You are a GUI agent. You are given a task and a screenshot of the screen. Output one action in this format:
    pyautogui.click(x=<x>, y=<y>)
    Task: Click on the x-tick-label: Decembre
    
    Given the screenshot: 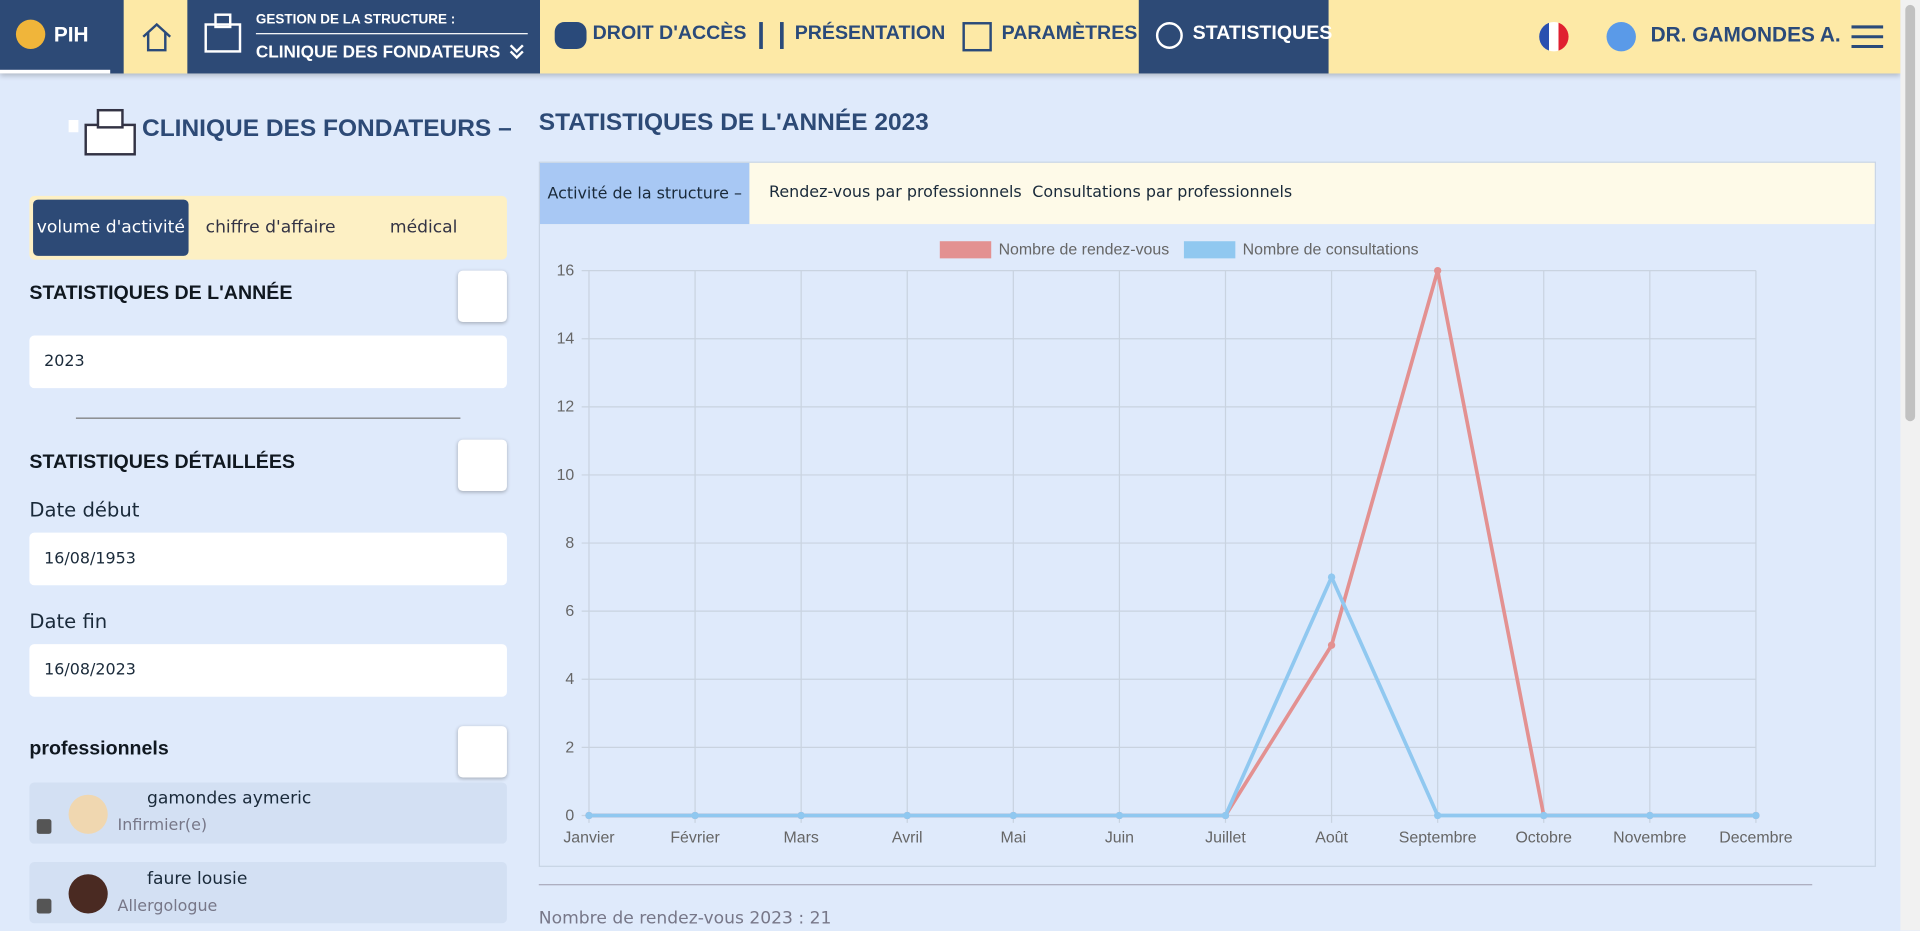 What is the action you would take?
    pyautogui.click(x=1756, y=837)
    